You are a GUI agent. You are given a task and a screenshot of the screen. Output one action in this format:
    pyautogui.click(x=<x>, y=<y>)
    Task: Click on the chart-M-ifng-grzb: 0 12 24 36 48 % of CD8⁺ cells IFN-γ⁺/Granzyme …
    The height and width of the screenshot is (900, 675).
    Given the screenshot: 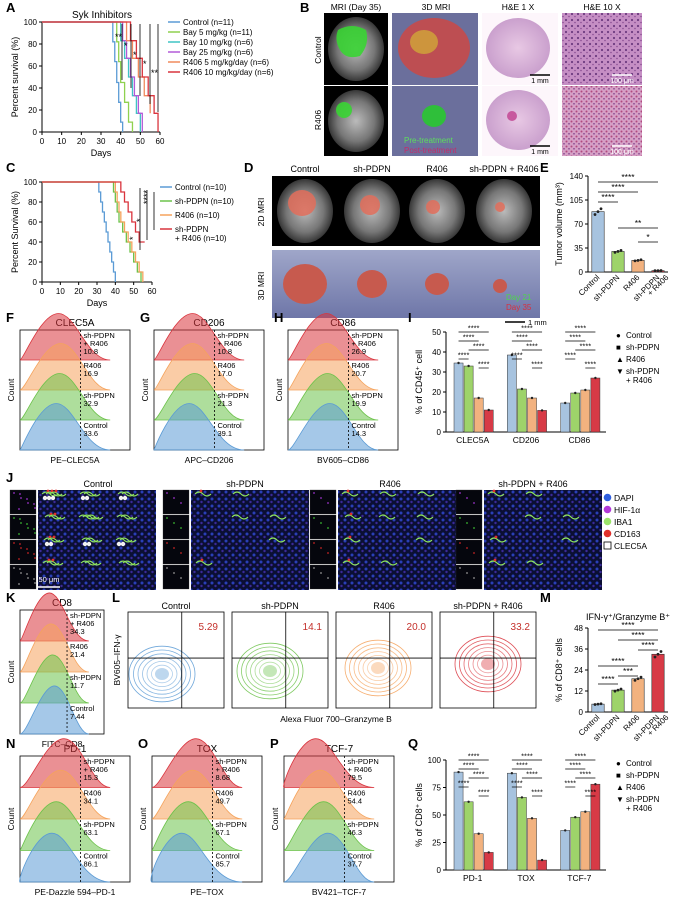 What is the action you would take?
    pyautogui.click(x=612, y=677)
    